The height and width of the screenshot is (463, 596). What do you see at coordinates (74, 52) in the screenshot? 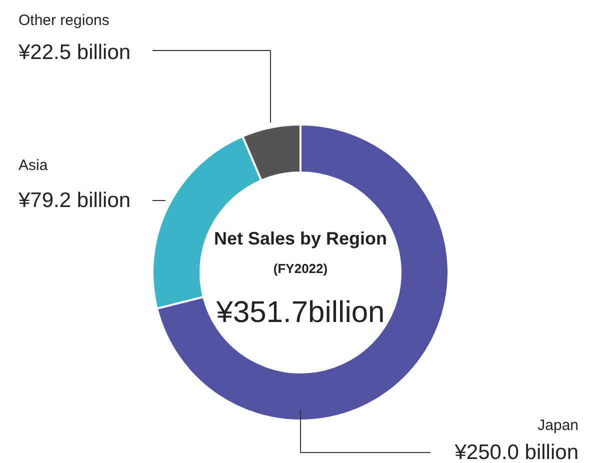
I see `data-label: ¥22.5 billion` at bounding box center [74, 52].